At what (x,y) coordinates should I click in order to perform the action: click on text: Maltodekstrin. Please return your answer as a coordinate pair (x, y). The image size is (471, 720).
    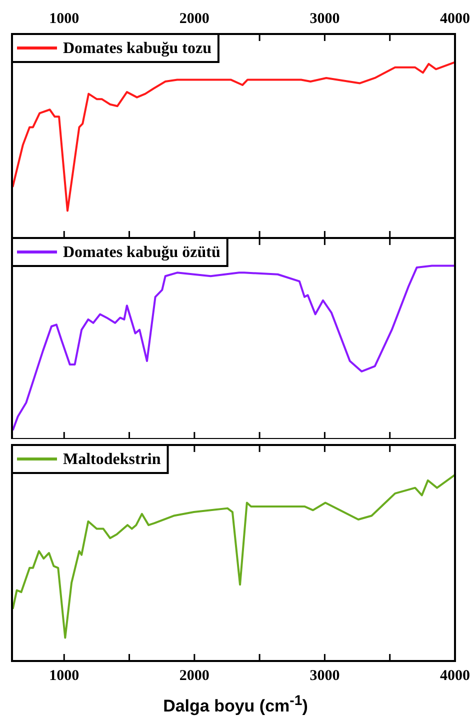
    Looking at the image, I should click on (112, 459).